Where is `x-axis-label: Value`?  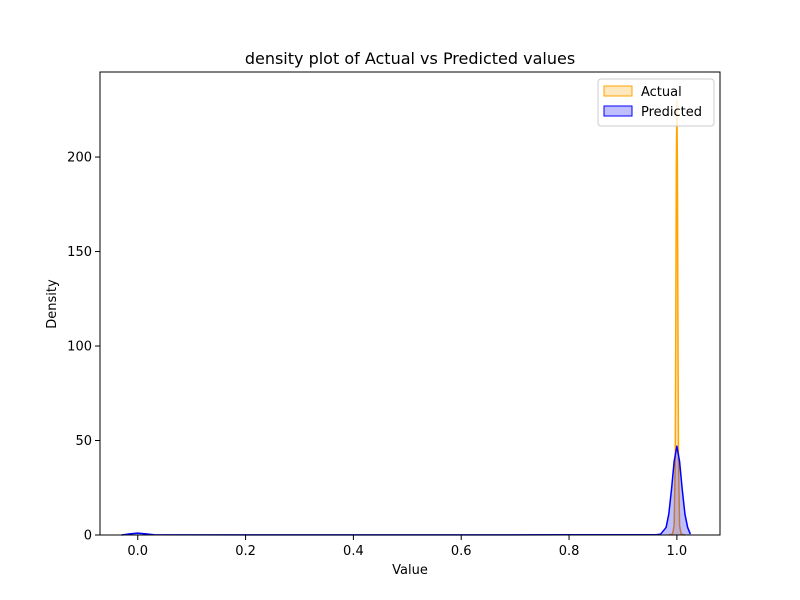 x-axis-label: Value is located at coordinates (410, 570).